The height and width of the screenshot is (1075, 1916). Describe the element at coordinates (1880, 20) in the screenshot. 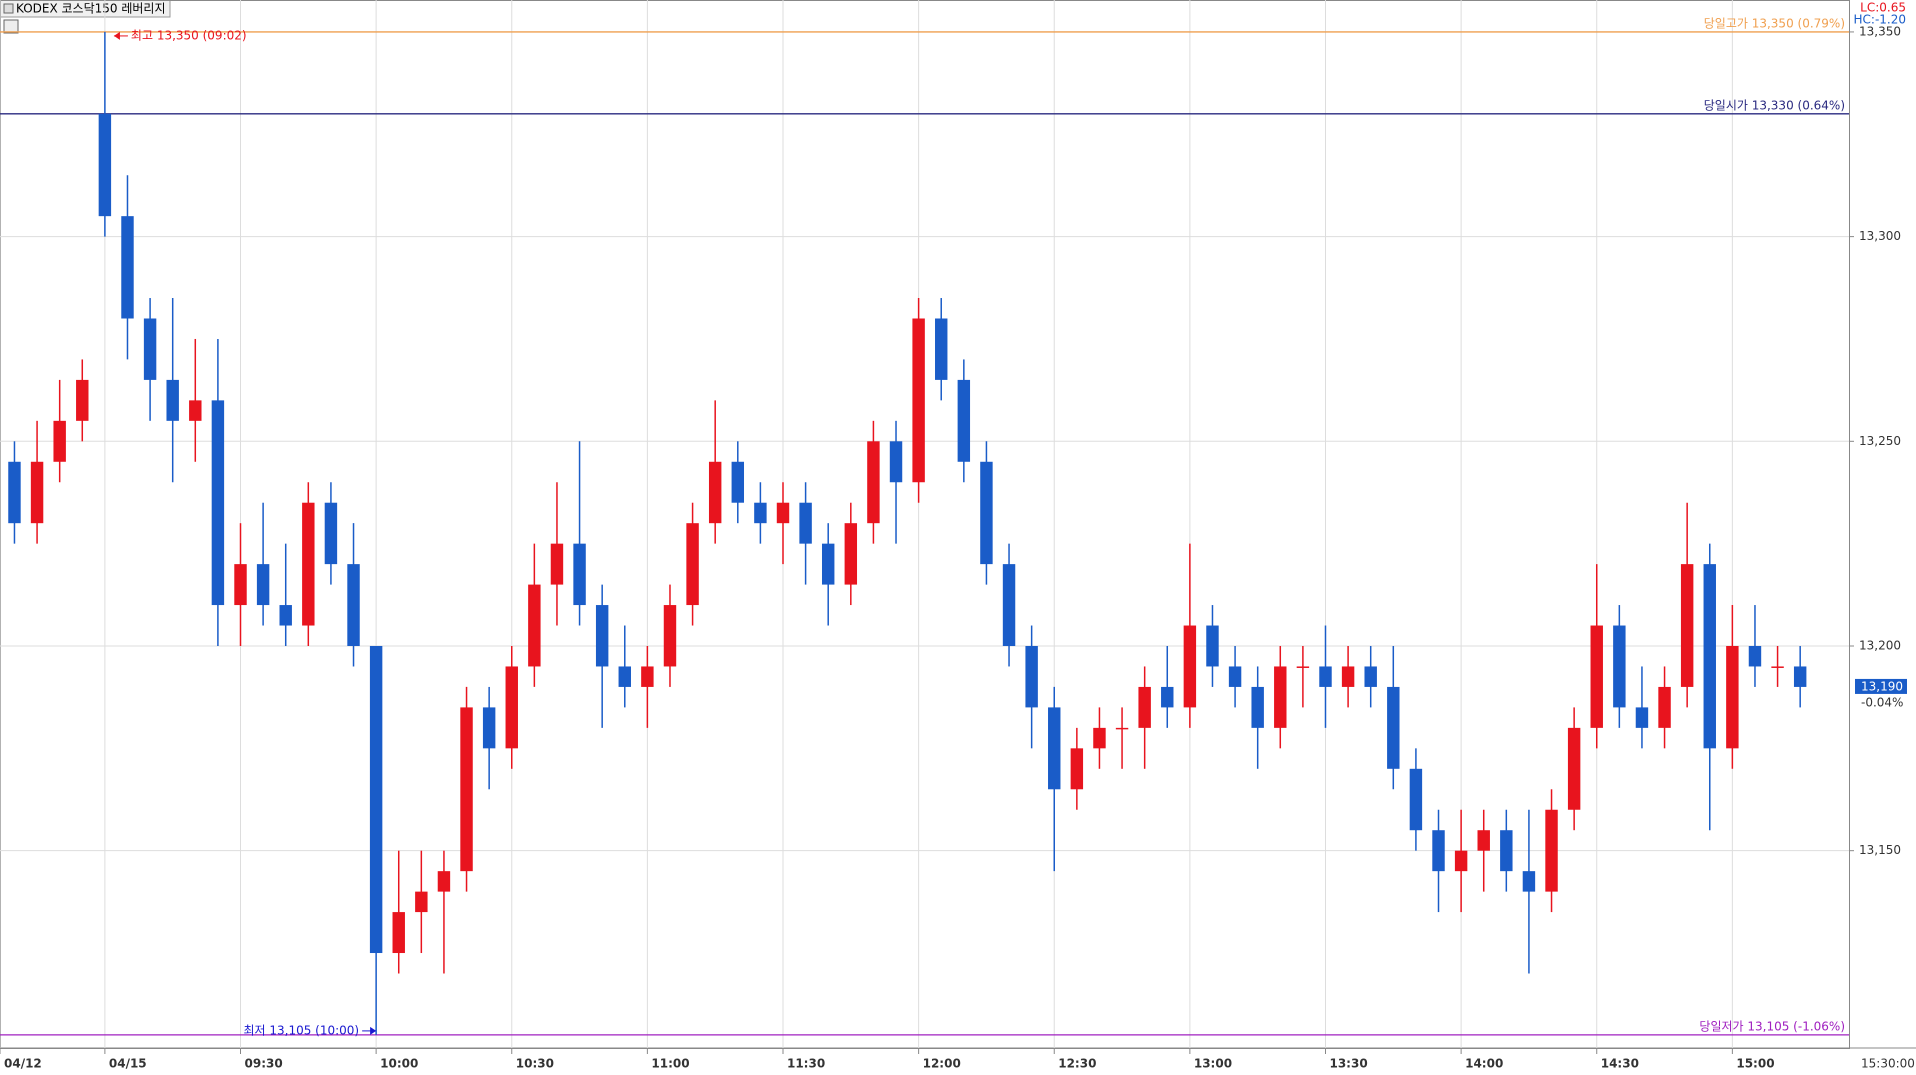

I see `corner-label: HC:-1.20` at that location.